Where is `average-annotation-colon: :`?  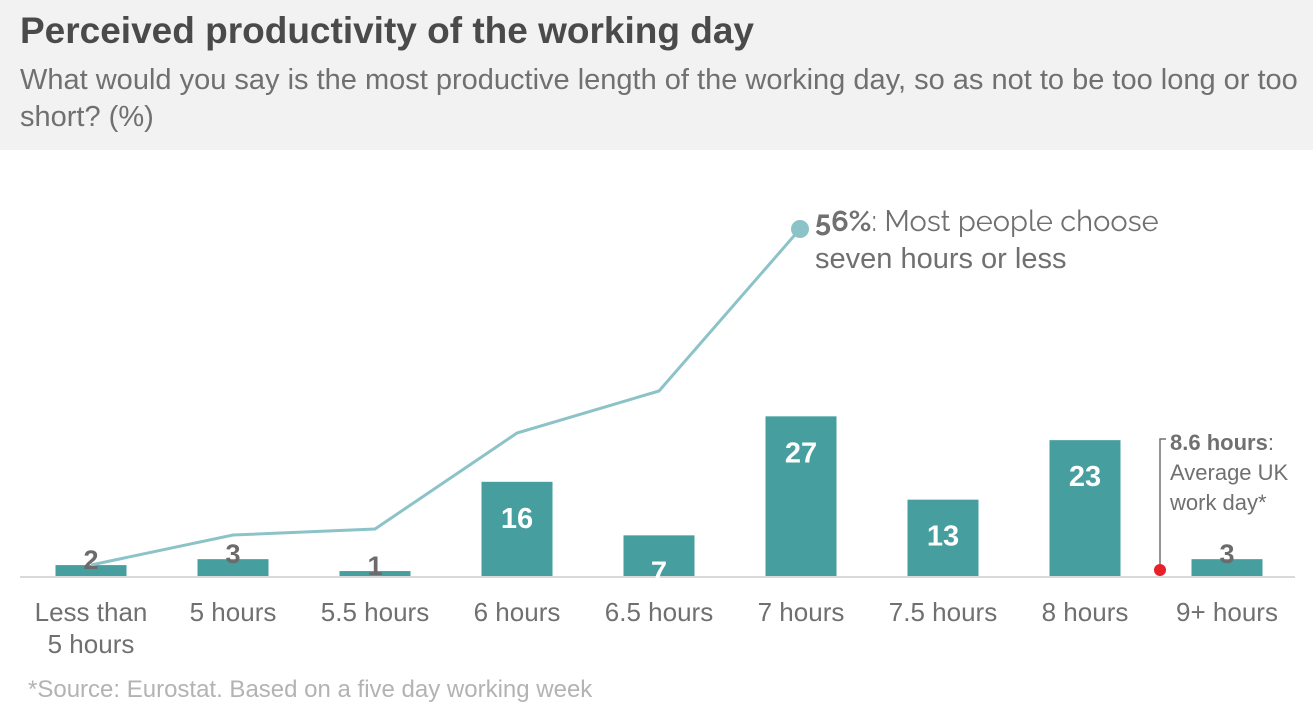 average-annotation-colon: : is located at coordinates (1271, 442).